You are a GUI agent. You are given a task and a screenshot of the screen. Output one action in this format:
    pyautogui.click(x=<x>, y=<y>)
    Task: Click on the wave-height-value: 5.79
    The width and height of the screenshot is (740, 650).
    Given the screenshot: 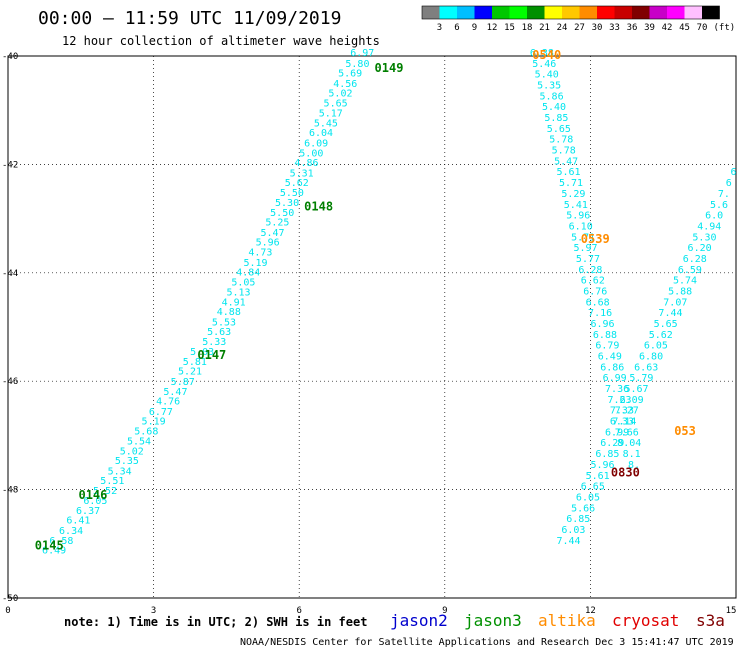 What is the action you would take?
    pyautogui.click(x=641, y=378)
    